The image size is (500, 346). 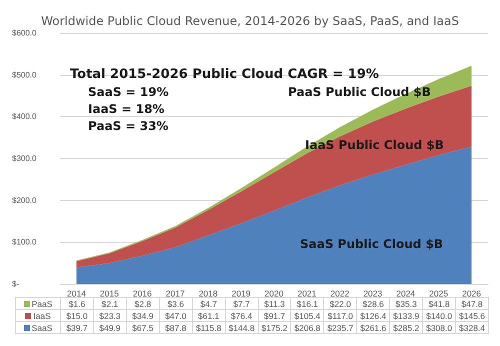 I want to click on data-label: $87.8, so click(x=175, y=328).